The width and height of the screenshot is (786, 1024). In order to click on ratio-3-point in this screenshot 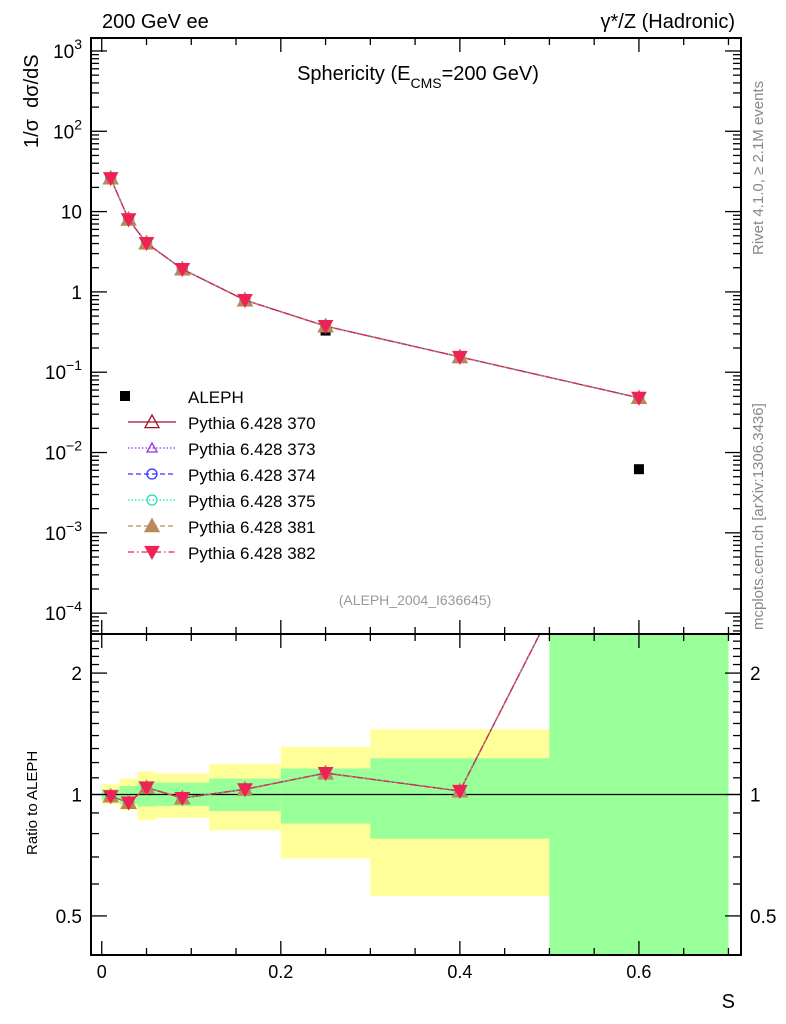, I will do `click(639, 439)`.